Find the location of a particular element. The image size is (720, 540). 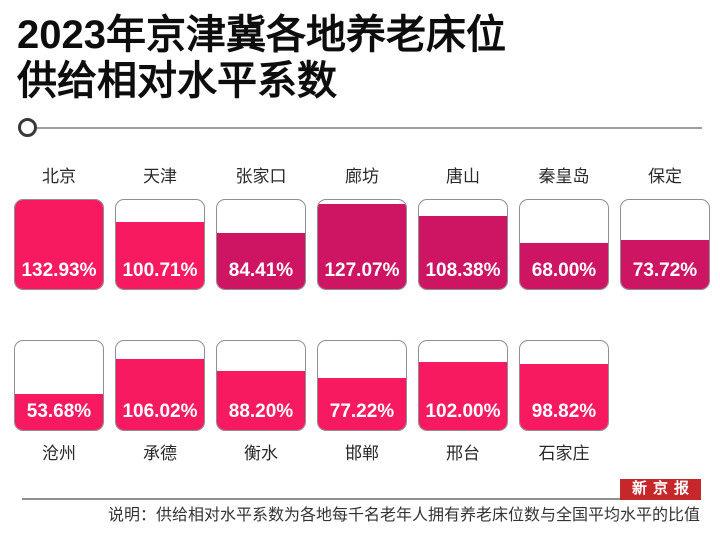

meter-value: 132.93% is located at coordinates (59, 270).